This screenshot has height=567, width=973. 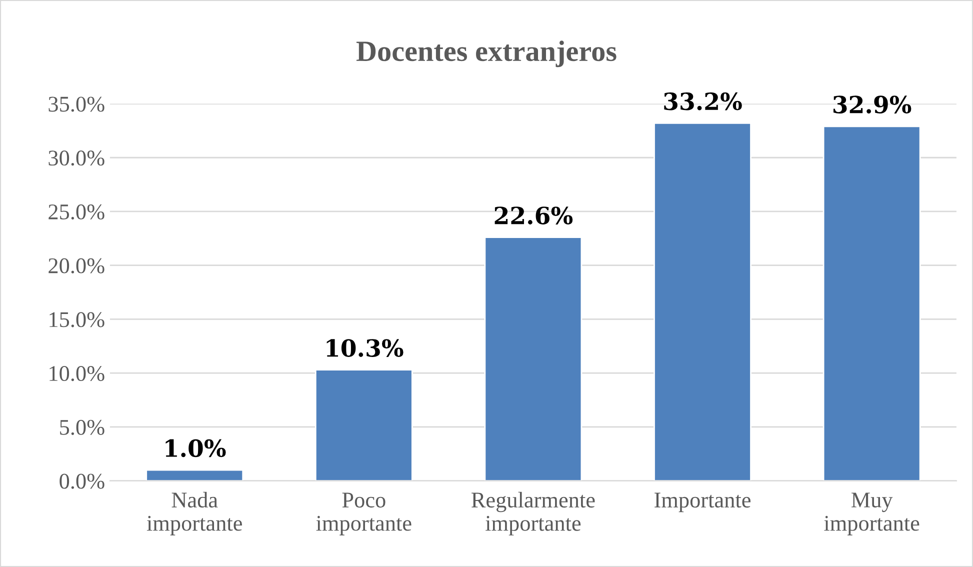 I want to click on y-tick-label: 30.0%, so click(x=76, y=158).